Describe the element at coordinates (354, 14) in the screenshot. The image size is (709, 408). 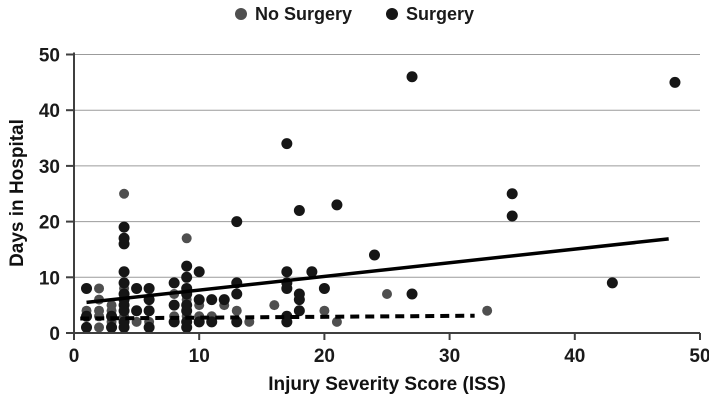
I see `legend: No Surgery Surgery` at that location.